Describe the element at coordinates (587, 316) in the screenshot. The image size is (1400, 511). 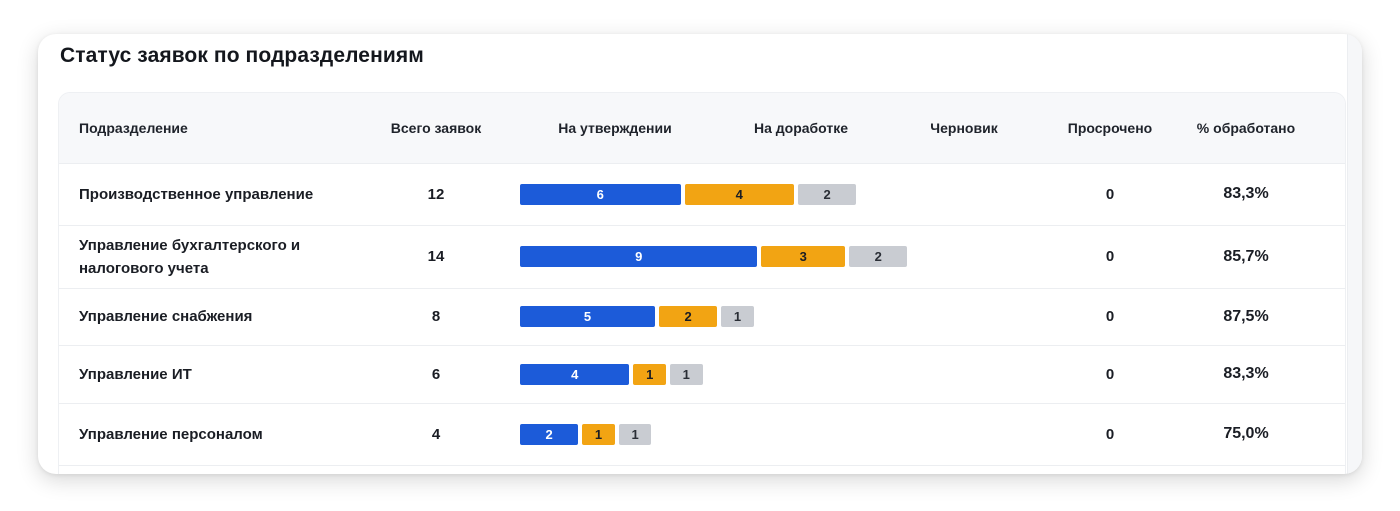
I see `approval-segment: 5` at that location.